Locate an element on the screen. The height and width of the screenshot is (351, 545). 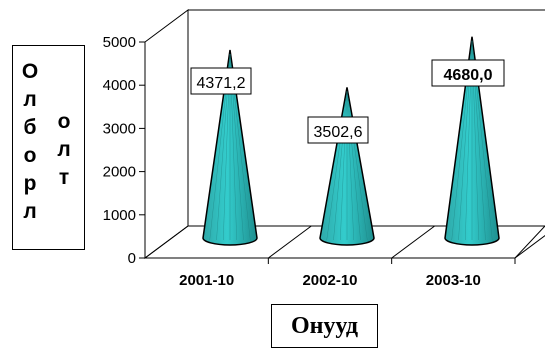
y-tick-label: 0 is located at coordinates (132, 258).